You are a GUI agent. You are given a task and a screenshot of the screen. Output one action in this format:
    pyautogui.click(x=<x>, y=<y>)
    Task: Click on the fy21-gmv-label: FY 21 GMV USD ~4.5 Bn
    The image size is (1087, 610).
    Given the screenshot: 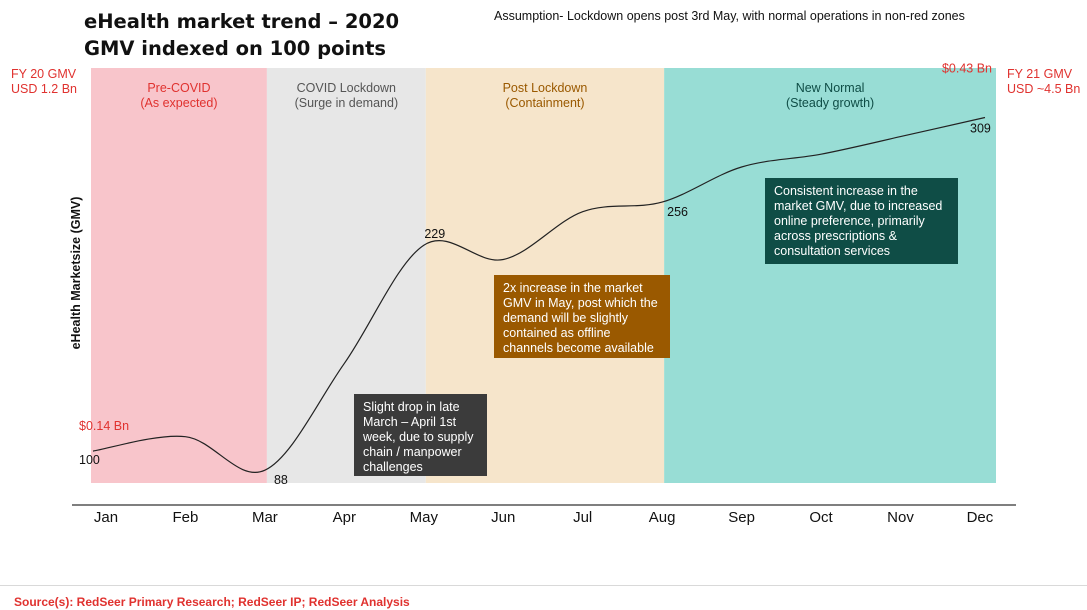 What is the action you would take?
    pyautogui.click(x=1043, y=82)
    